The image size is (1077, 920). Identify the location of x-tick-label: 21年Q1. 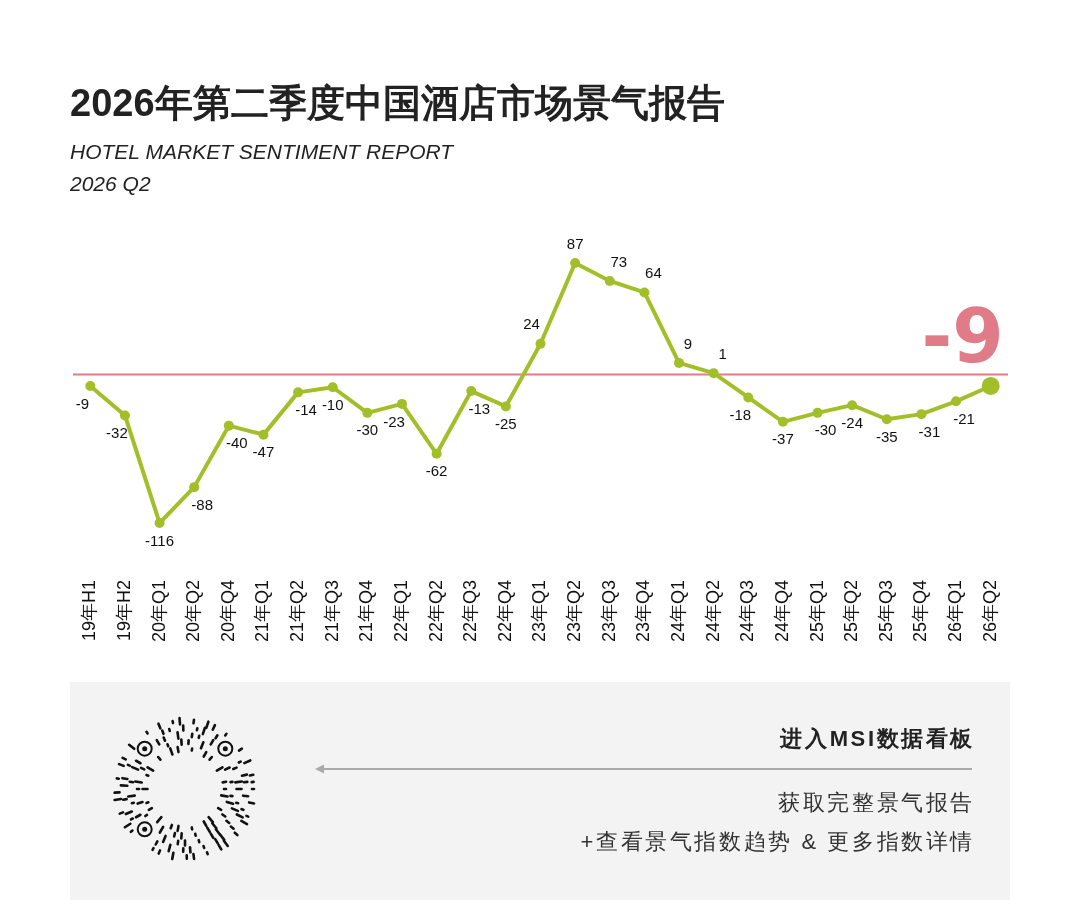
(262, 611).